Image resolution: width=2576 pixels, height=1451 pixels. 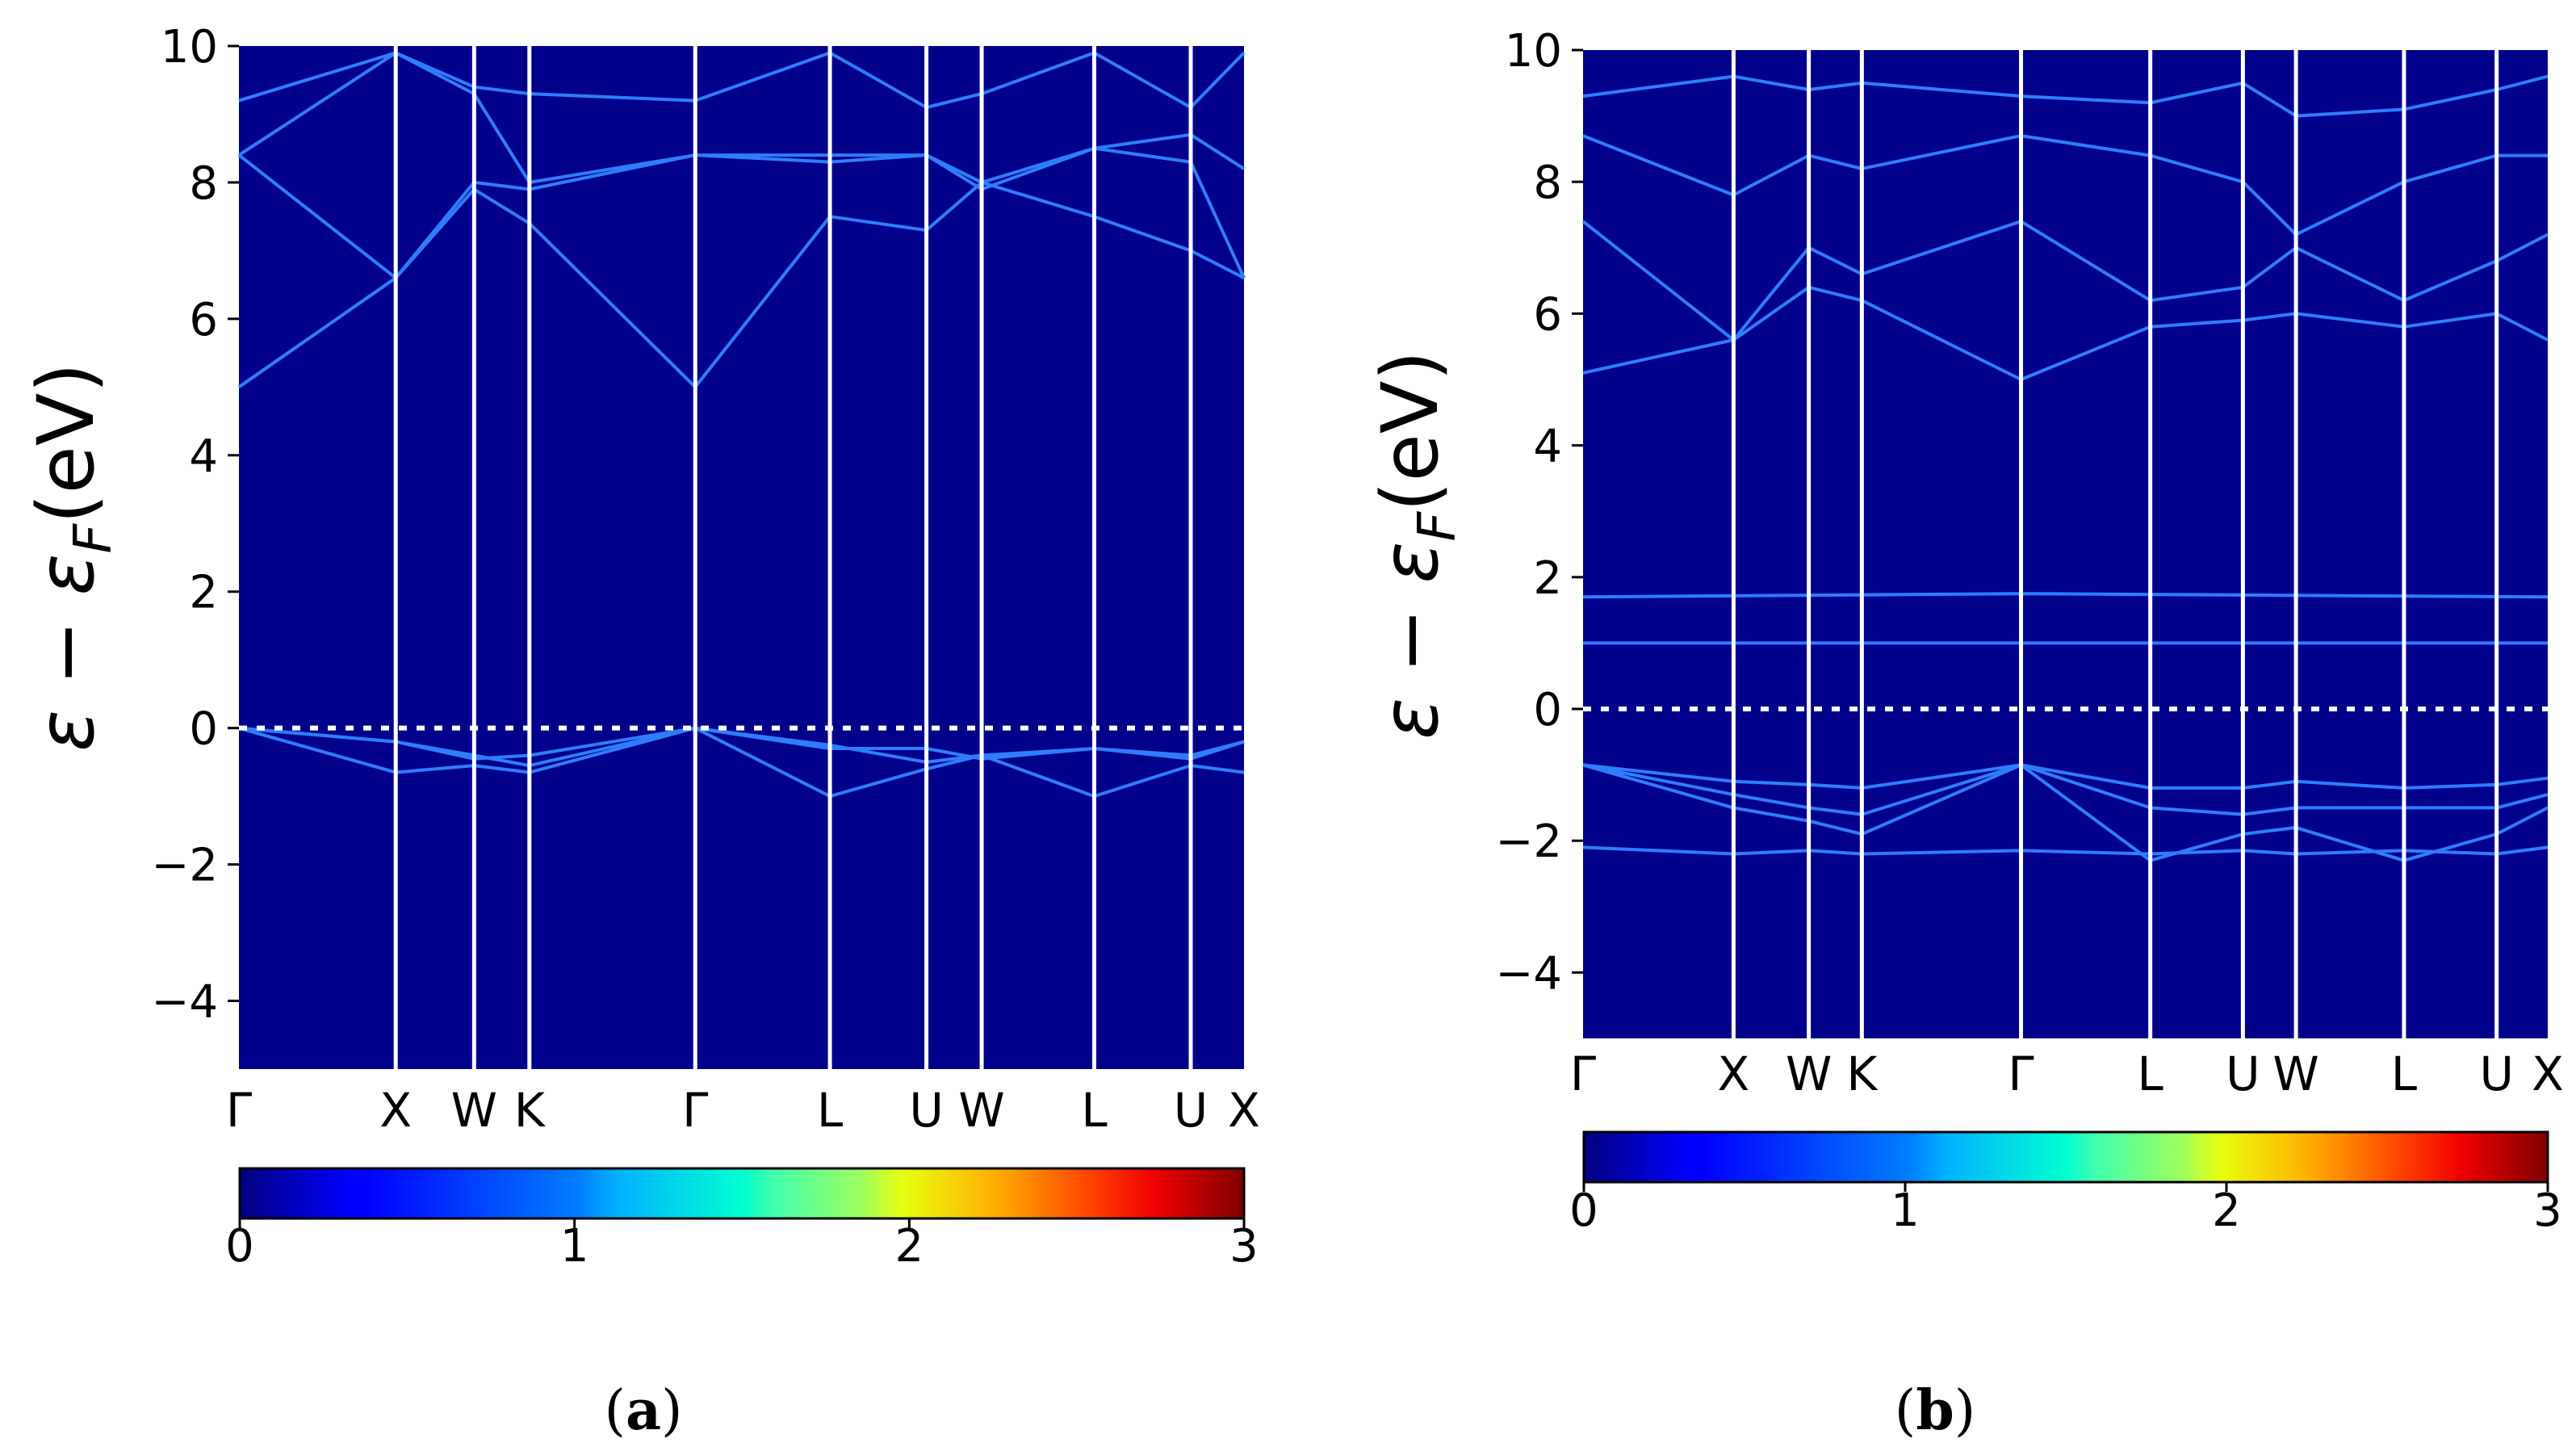 What do you see at coordinates (2226, 1211) in the screenshot?
I see `panel-b-colorbar-tick-label-2: 2` at bounding box center [2226, 1211].